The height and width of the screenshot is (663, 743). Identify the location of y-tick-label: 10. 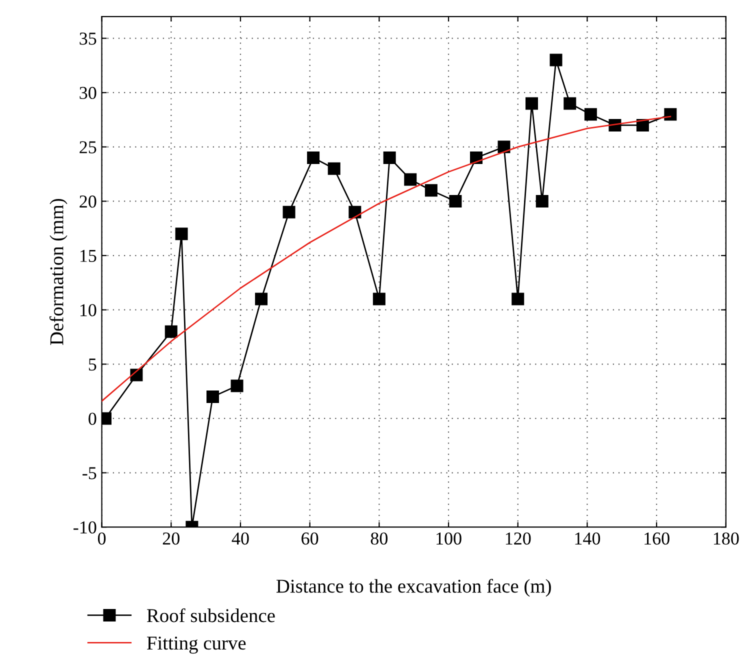
(88, 310).